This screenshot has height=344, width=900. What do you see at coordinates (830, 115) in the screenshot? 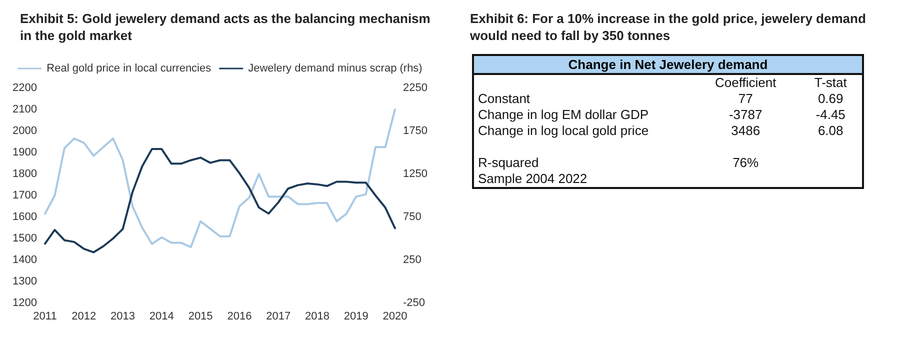
I see `data-label: -4.45` at bounding box center [830, 115].